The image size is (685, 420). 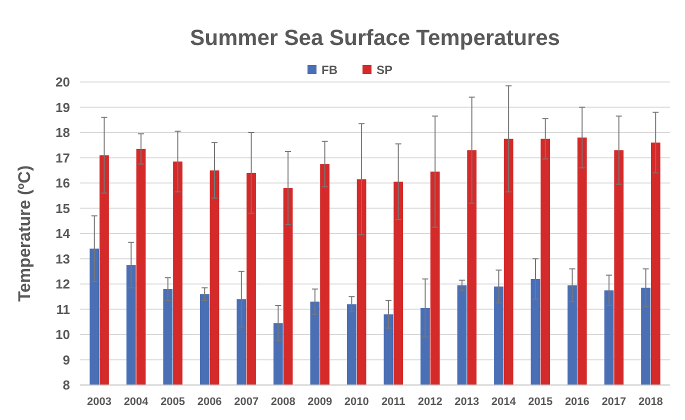 I want to click on x-tick-label: 2018, so click(x=650, y=402).